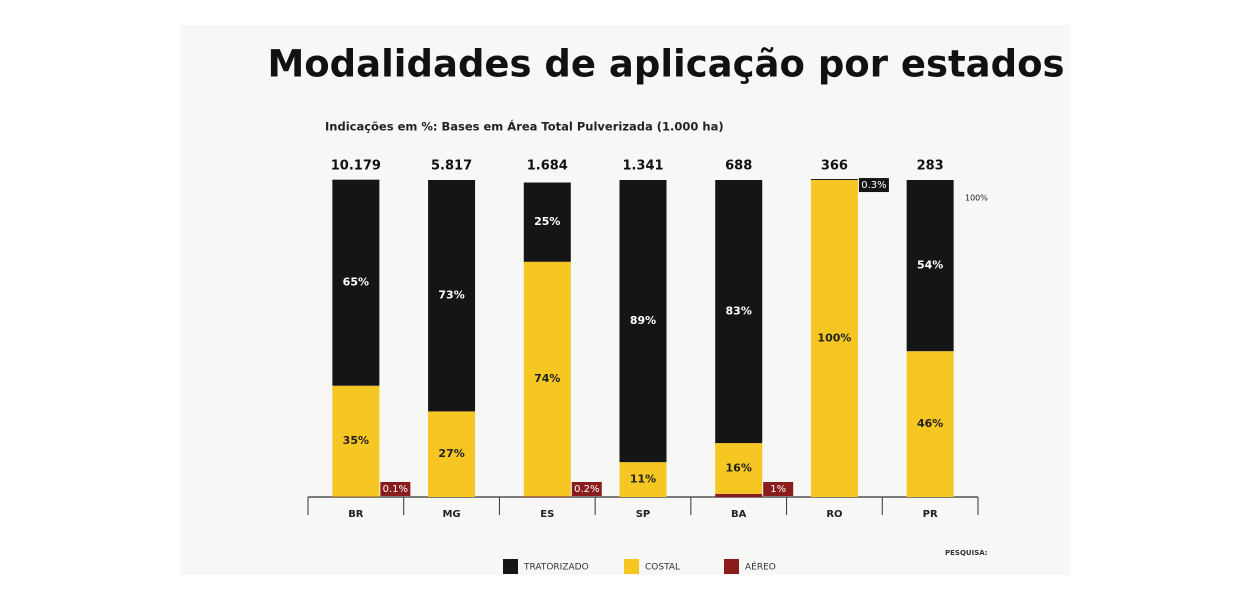 This screenshot has height=600, width=1250. I want to click on x-tick-label: RO, so click(834, 514).